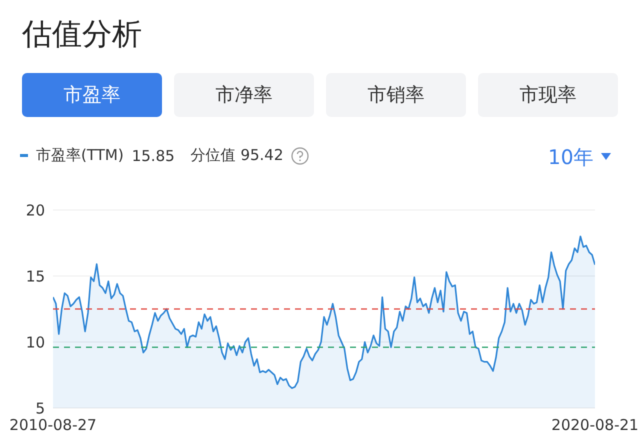 This screenshot has height=436, width=641. What do you see at coordinates (82, 35) in the screenshot?
I see `chart-title: 估值分析` at bounding box center [82, 35].